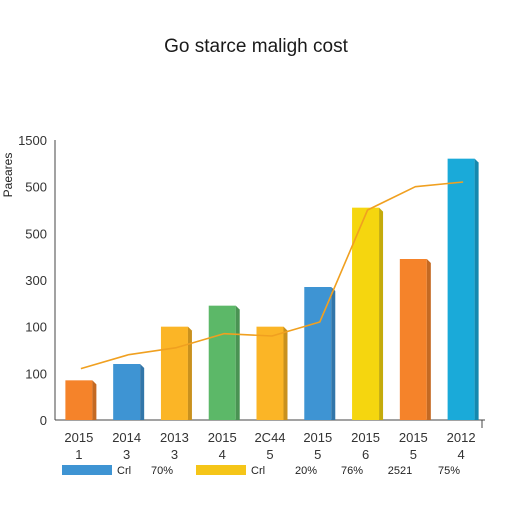 The height and width of the screenshot is (512, 512). Describe the element at coordinates (256, 46) in the screenshot. I see `chart-title: Go starce maligh cost` at that location.